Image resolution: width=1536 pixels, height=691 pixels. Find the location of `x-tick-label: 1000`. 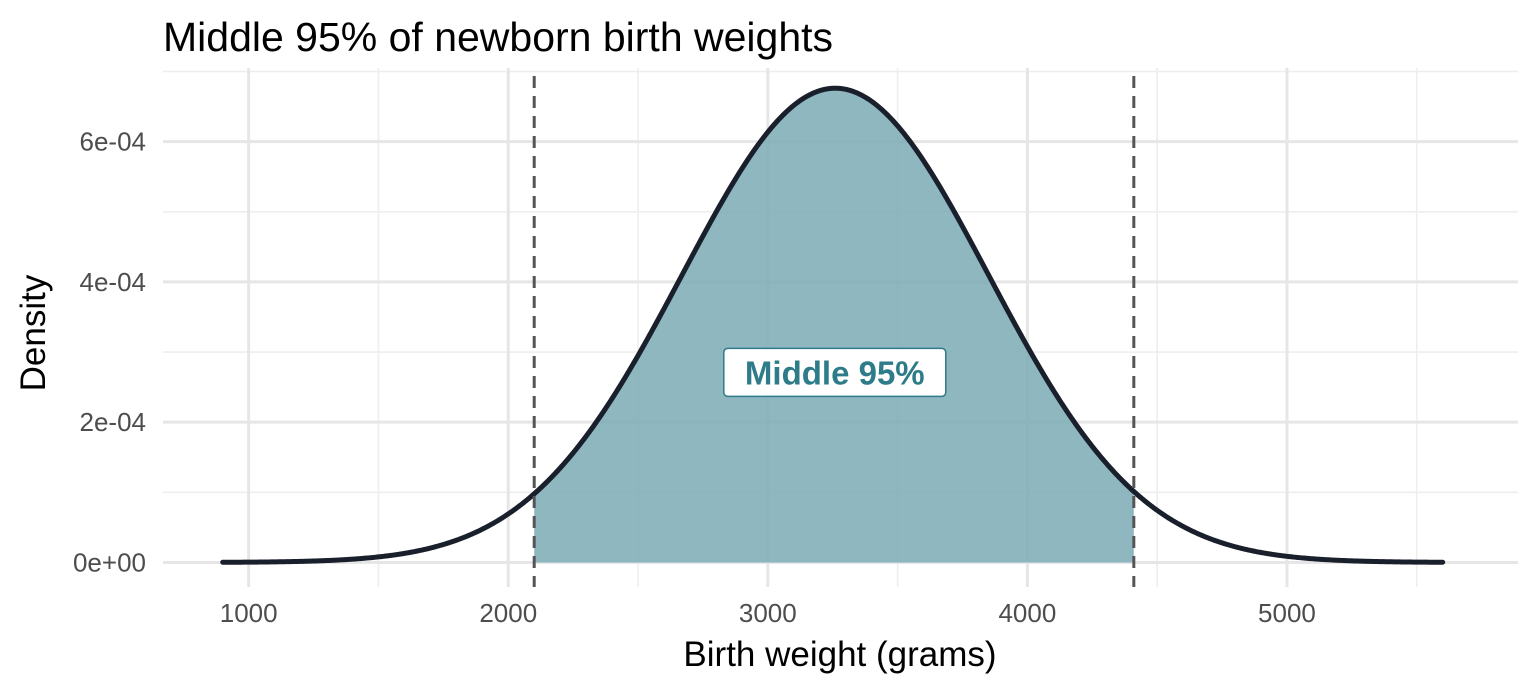

x-tick-label: 1000 is located at coordinates (249, 613).